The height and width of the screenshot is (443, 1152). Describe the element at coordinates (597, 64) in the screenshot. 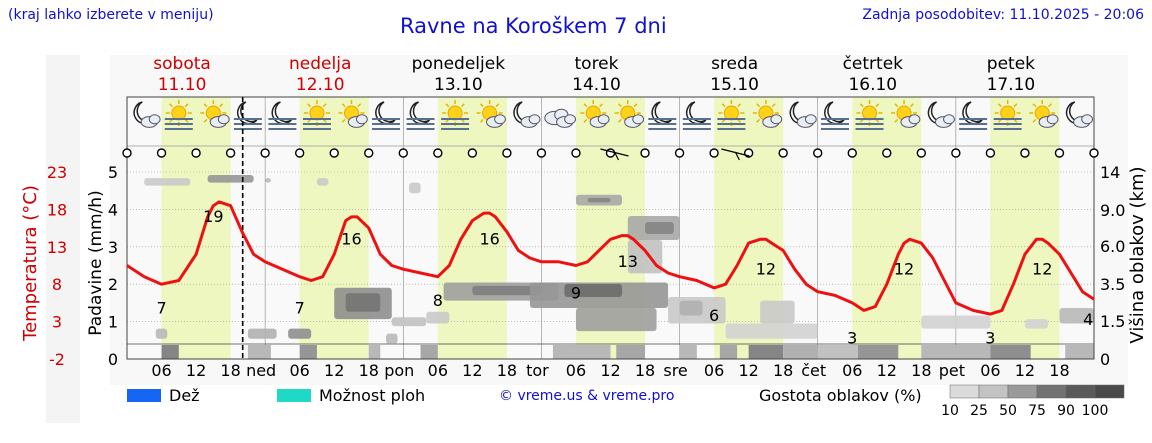

I see `day-name: torek` at that location.